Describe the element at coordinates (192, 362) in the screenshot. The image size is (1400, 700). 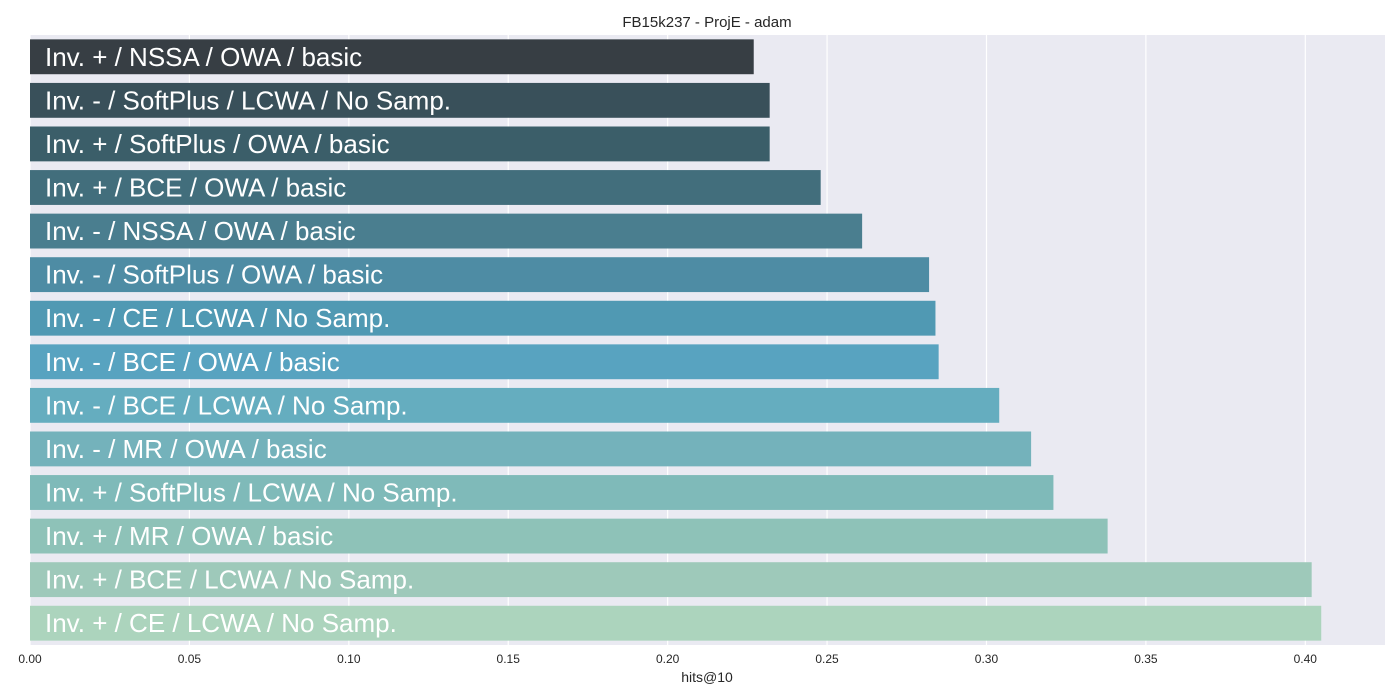
I see `bar-label: Inv. - / BCE / OWA / basic` at that location.